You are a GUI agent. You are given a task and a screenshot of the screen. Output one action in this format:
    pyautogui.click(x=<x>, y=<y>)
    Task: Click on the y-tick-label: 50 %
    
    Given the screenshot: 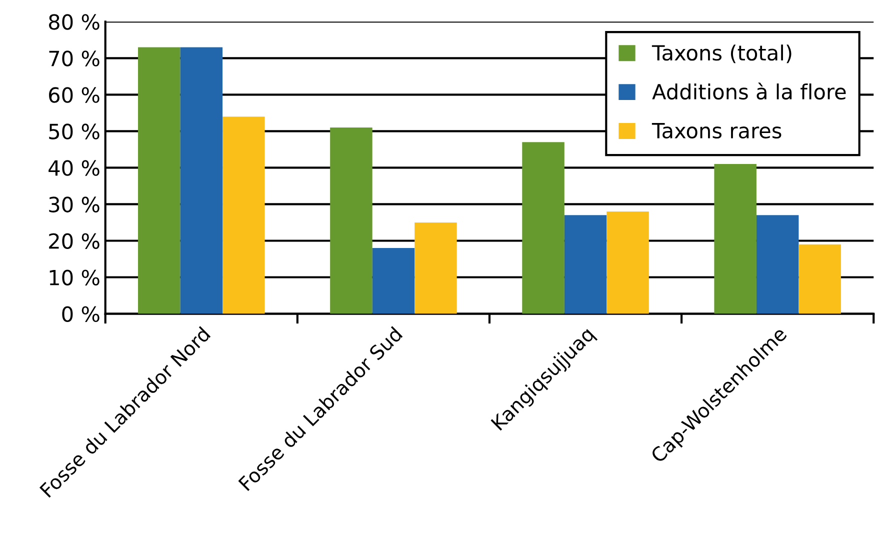 What is the action you would take?
    pyautogui.click(x=74, y=132)
    